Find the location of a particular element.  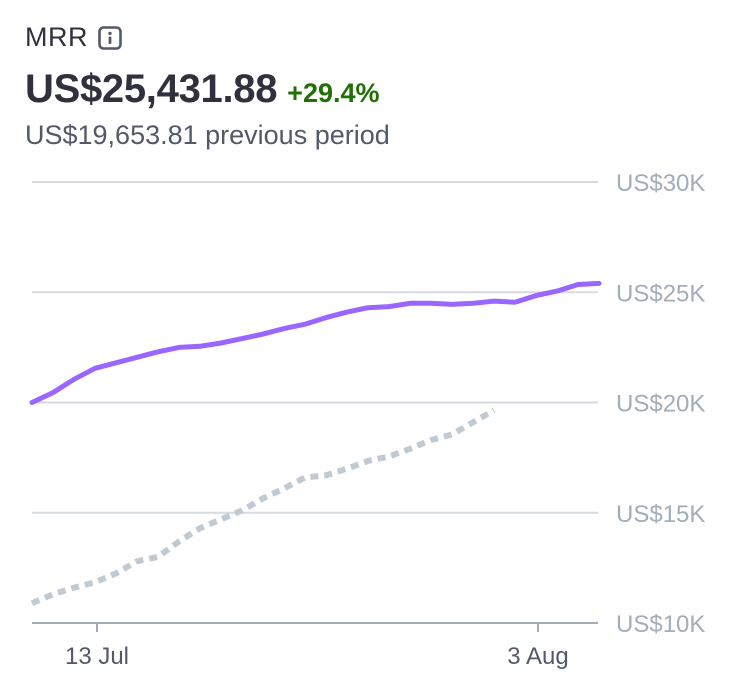

metric-value-row: US$25,431.88 +29.4% is located at coordinates (207, 89).